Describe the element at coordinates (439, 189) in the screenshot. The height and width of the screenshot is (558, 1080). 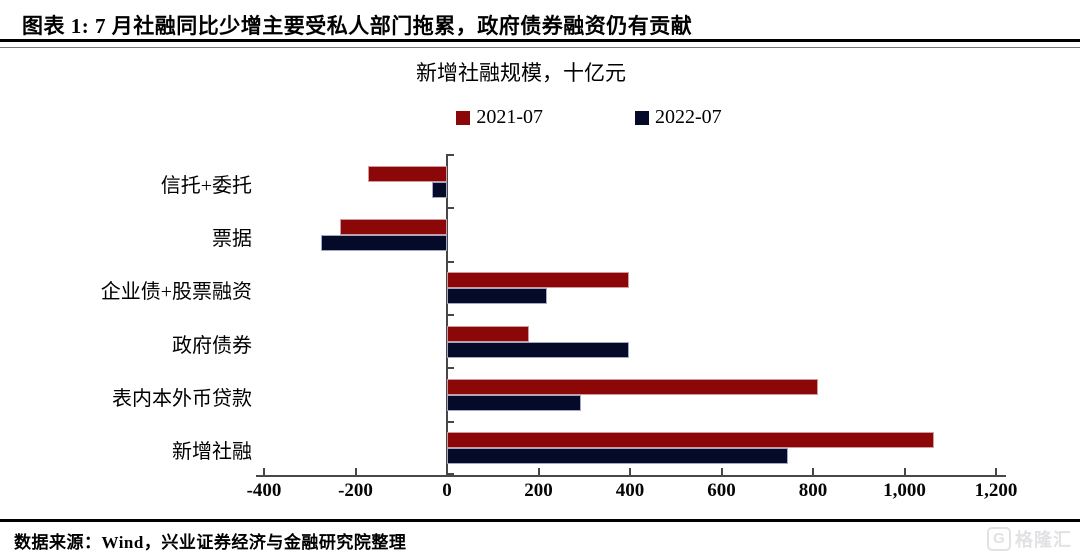
I see `bar-2022-07-信托+委托` at that location.